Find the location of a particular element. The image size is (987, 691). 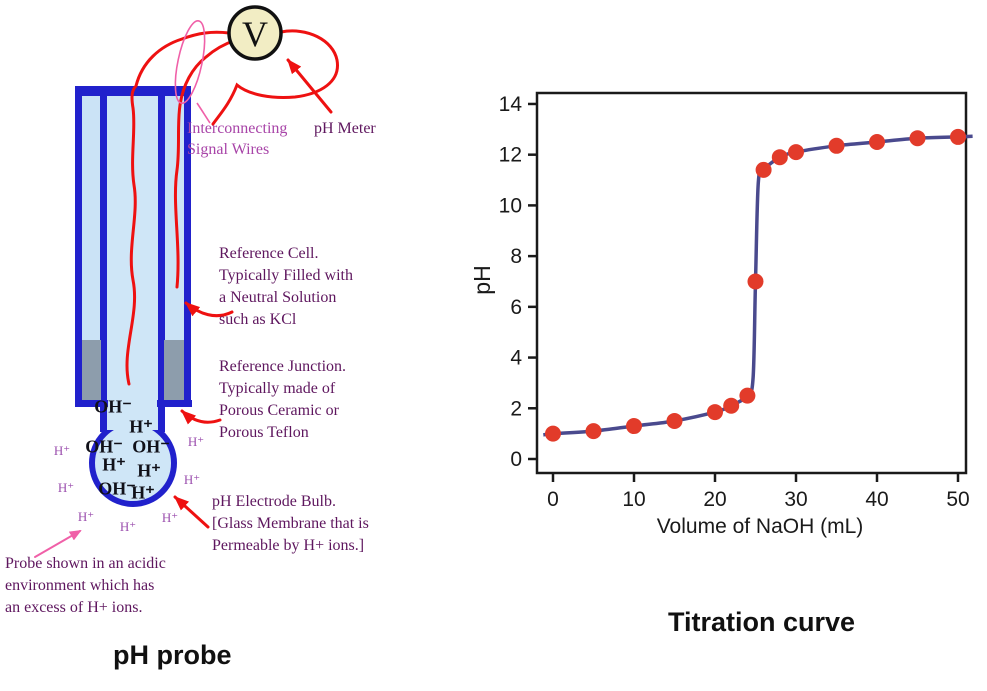

coil-ellipse is located at coordinates (190, 62).